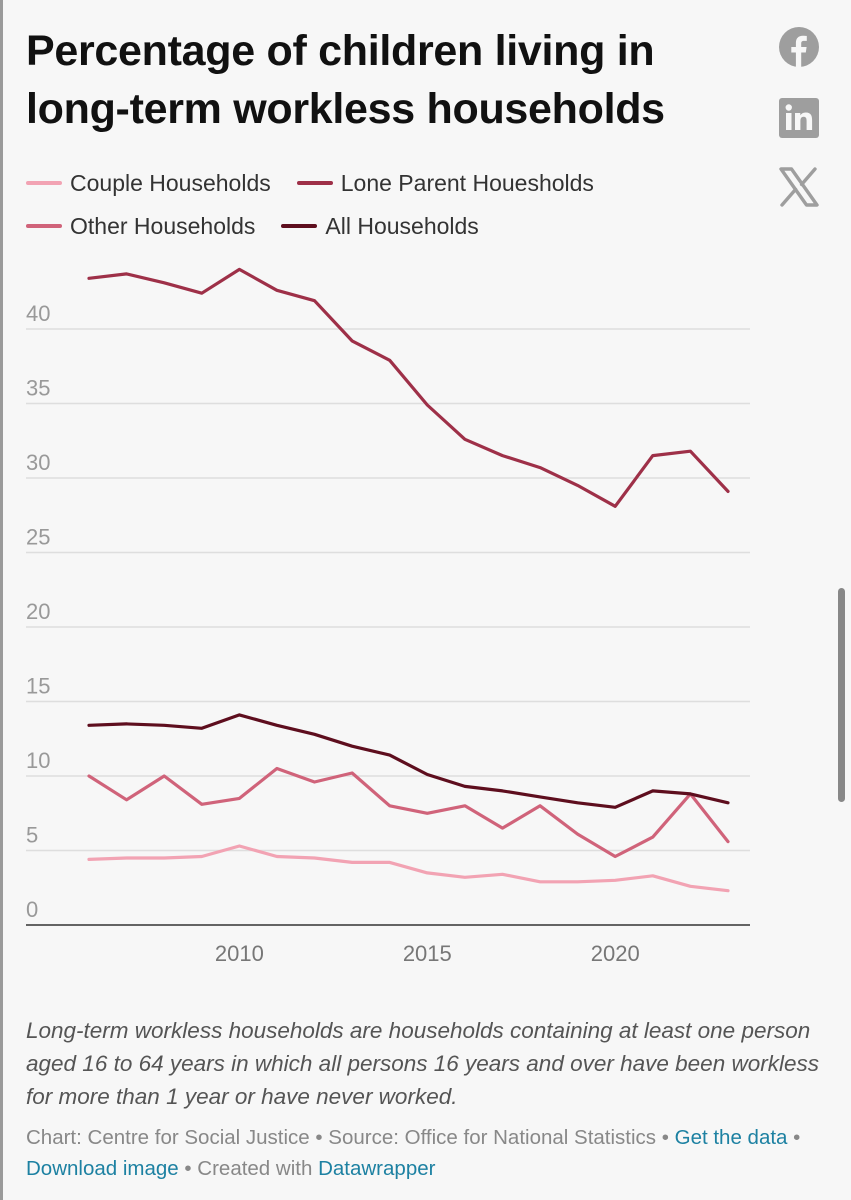 This screenshot has height=1200, width=851. What do you see at coordinates (427, 953) in the screenshot?
I see `x-tick-label: 2015` at bounding box center [427, 953].